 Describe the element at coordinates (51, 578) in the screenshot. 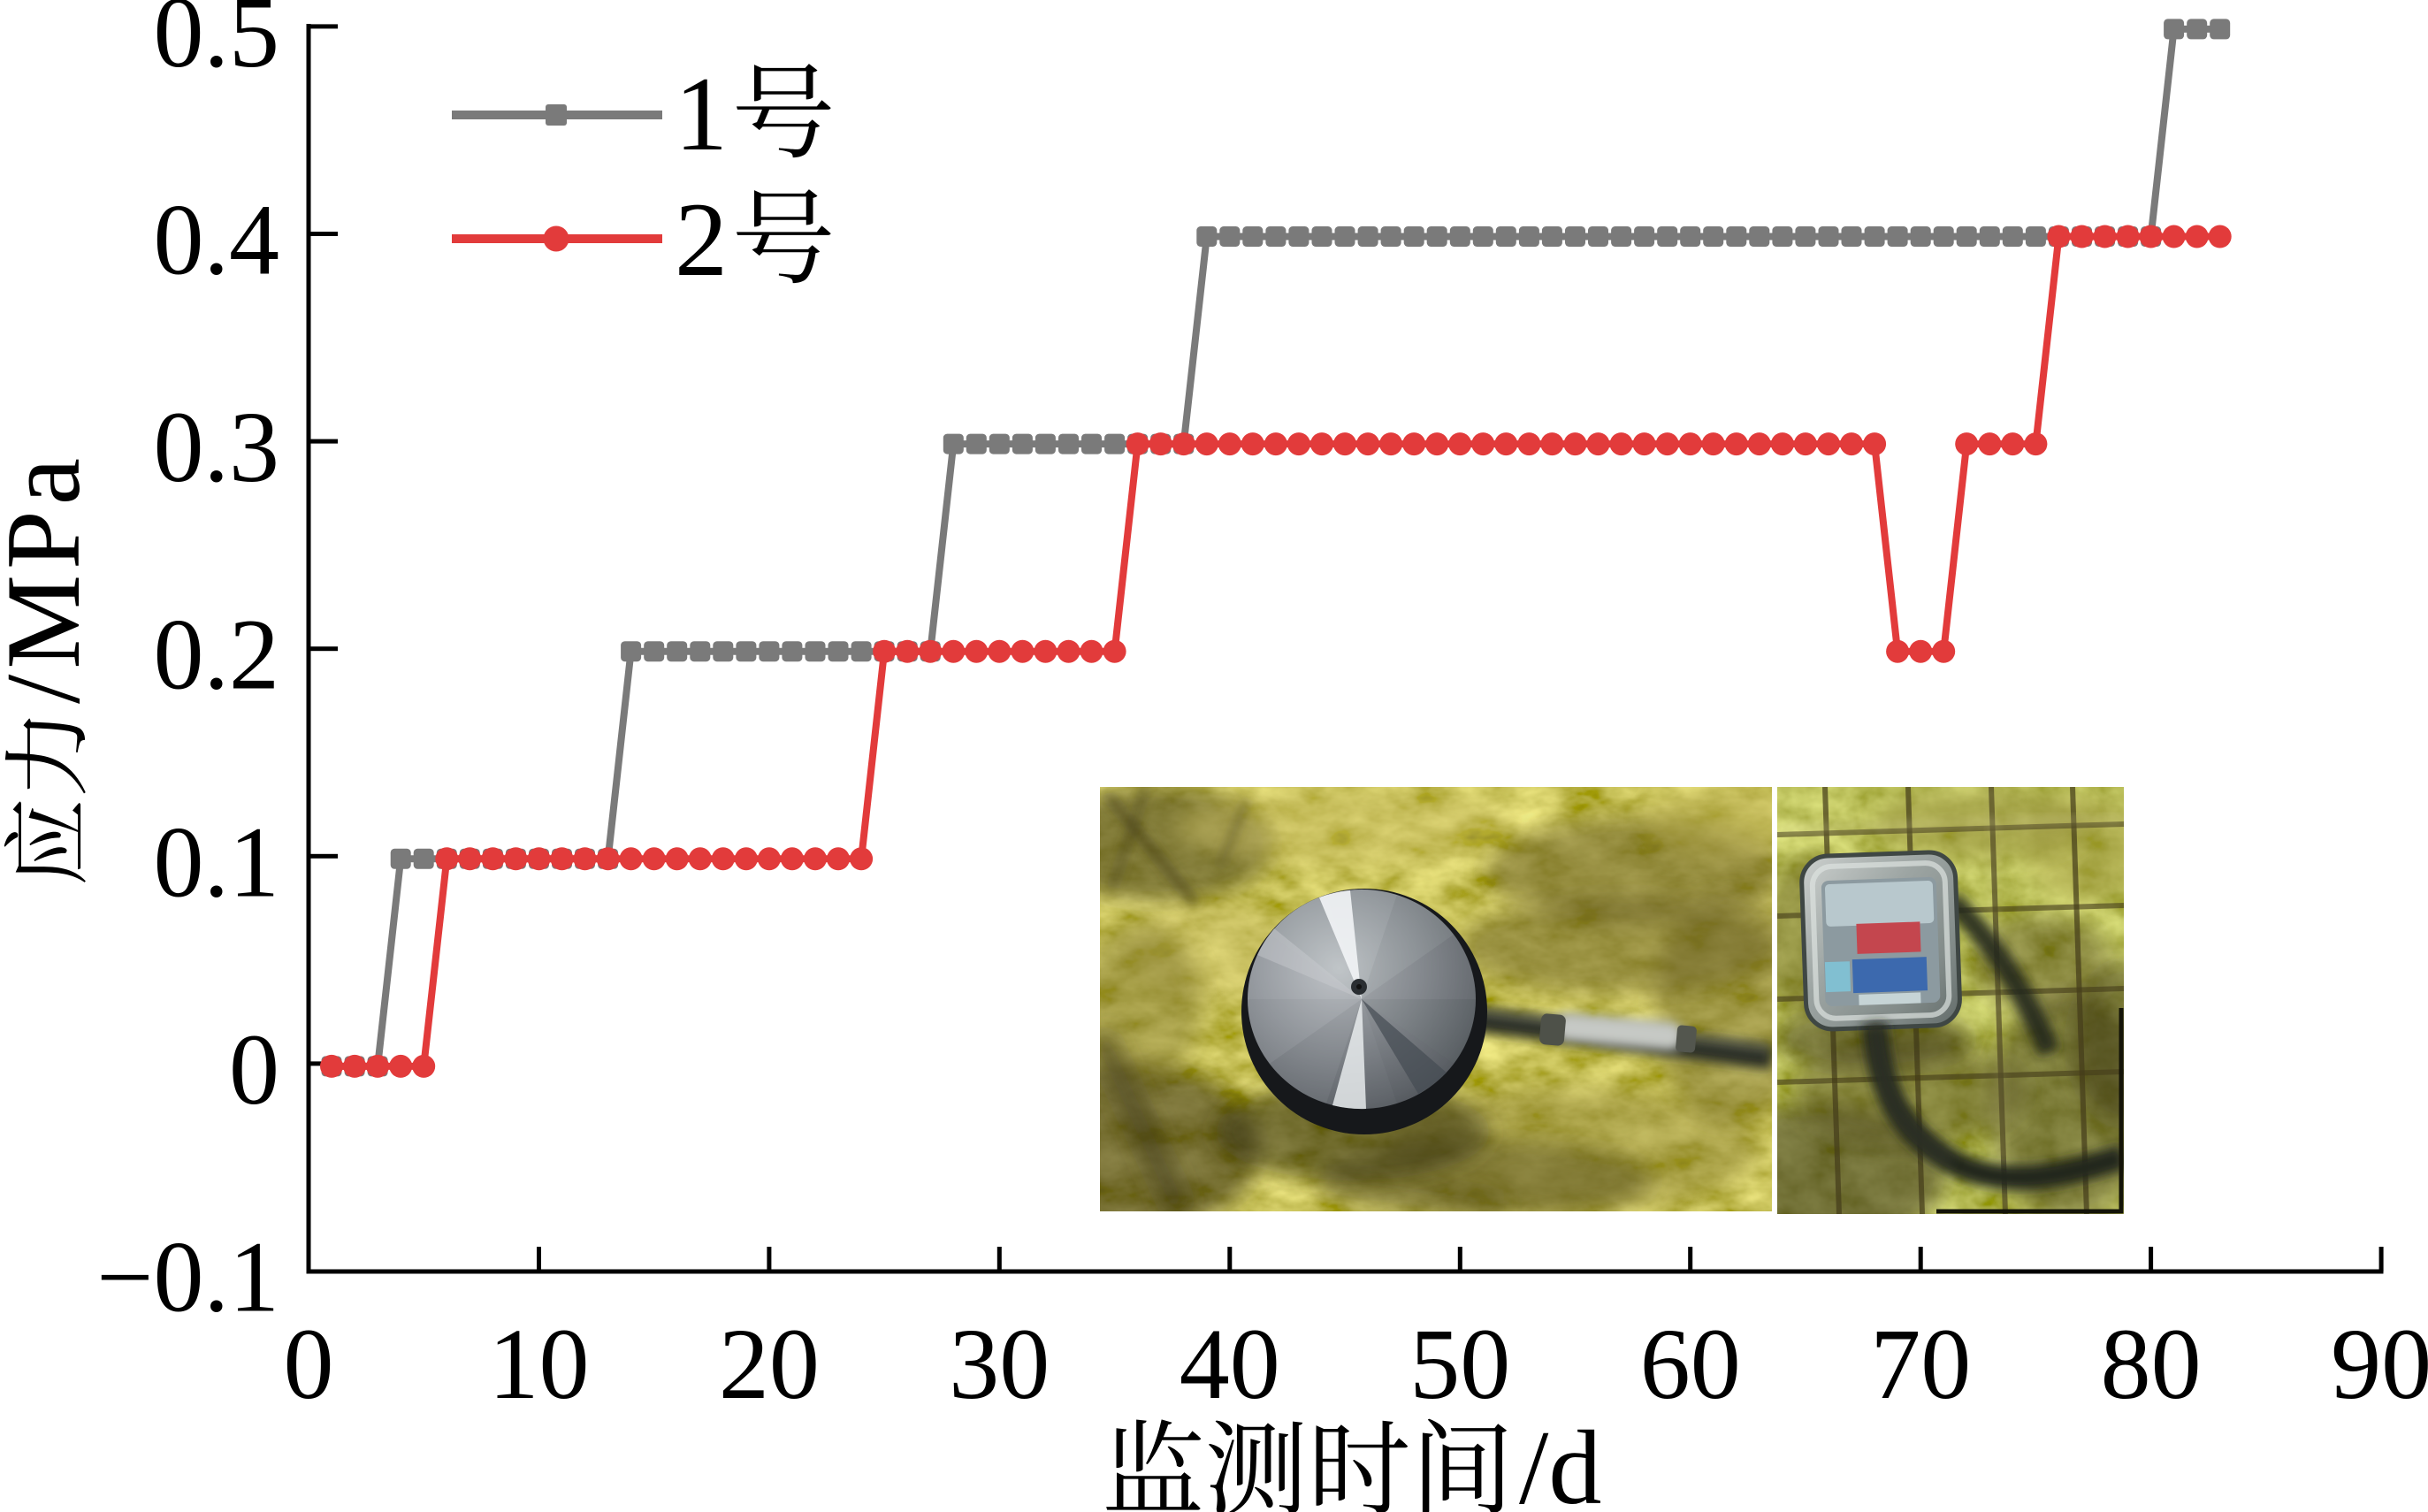

I see `svg-text: /MPa` at that location.